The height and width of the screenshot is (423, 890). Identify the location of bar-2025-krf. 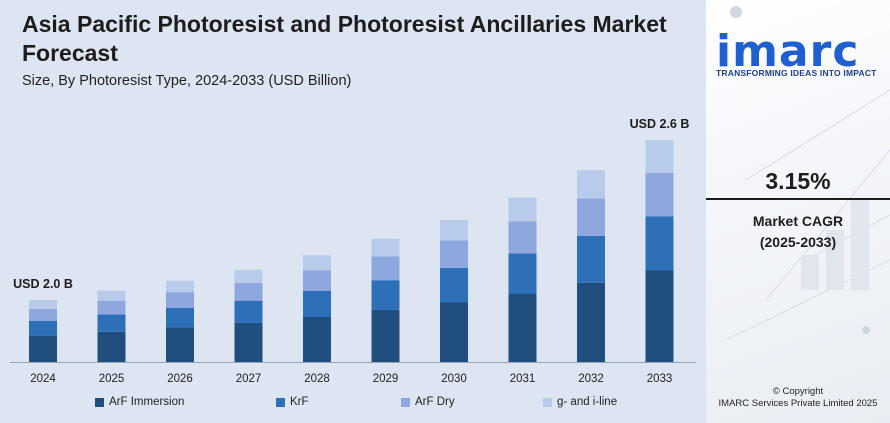
(111, 323).